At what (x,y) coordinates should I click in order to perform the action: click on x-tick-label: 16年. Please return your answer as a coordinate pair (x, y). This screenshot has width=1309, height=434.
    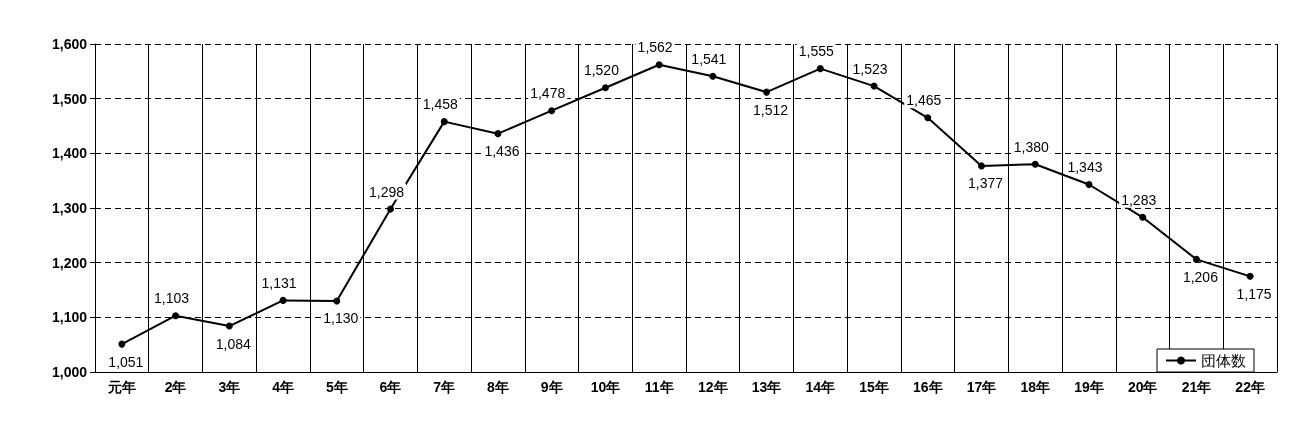
    Looking at the image, I should click on (927, 387).